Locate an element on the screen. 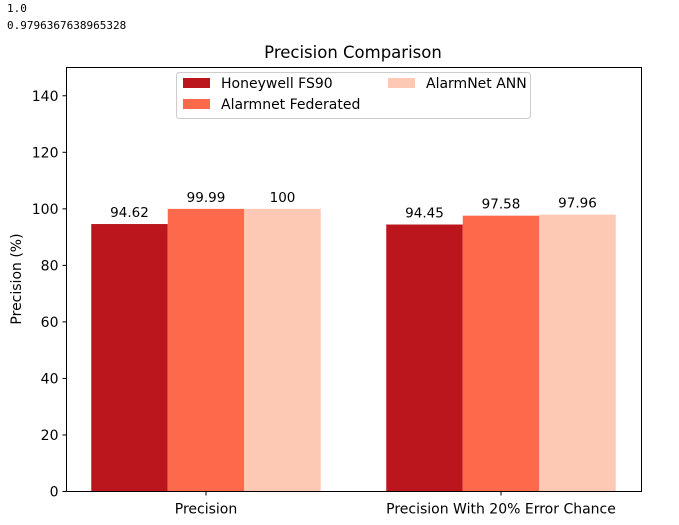 The height and width of the screenshot is (525, 679). bar-value-label: 100 is located at coordinates (283, 198).